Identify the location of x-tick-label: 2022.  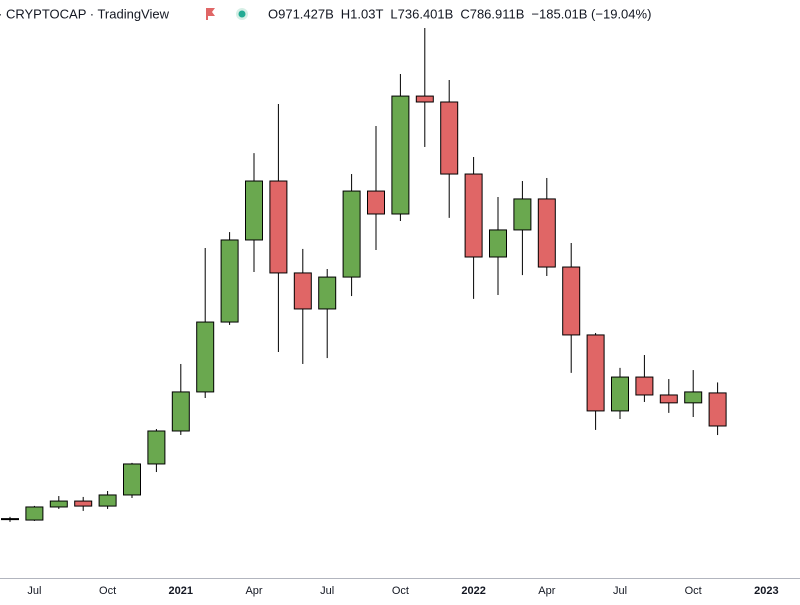
(473, 591).